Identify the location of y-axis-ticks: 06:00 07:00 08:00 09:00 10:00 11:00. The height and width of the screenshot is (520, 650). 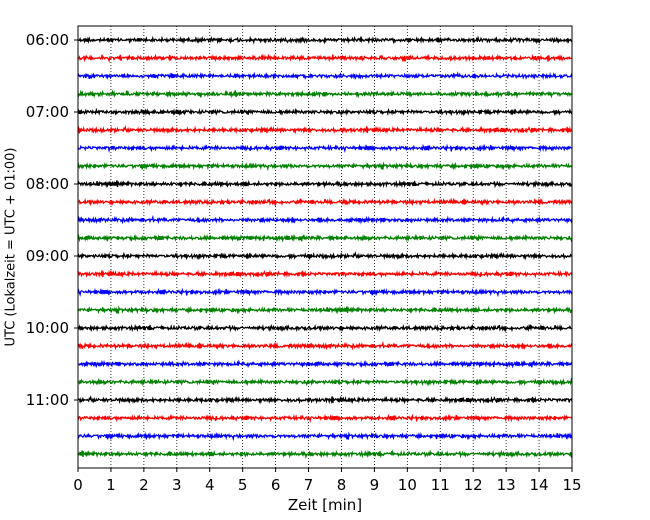
(52, 220).